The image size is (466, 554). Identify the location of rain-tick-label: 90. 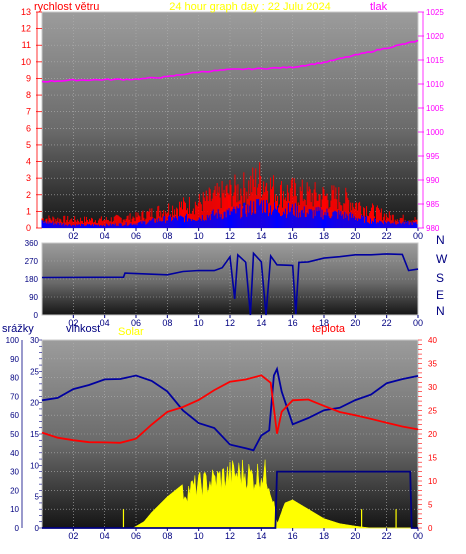
(14, 359).